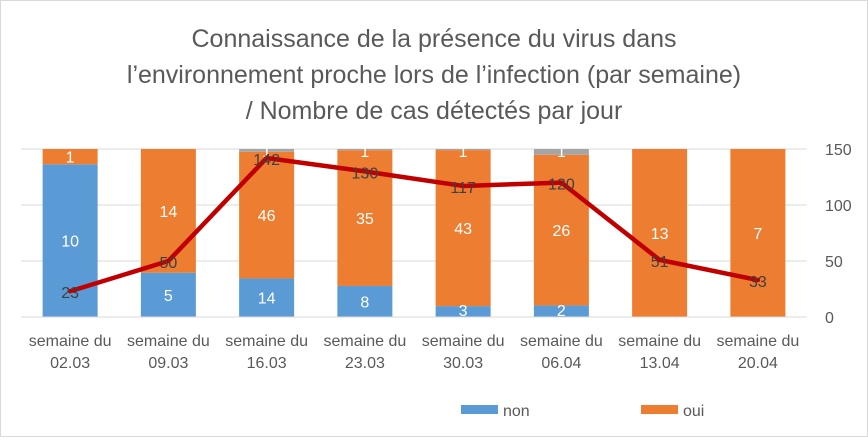 The image size is (868, 441). Describe the element at coordinates (463, 363) in the screenshot. I see `x-tick-label-line: 30.03` at that location.